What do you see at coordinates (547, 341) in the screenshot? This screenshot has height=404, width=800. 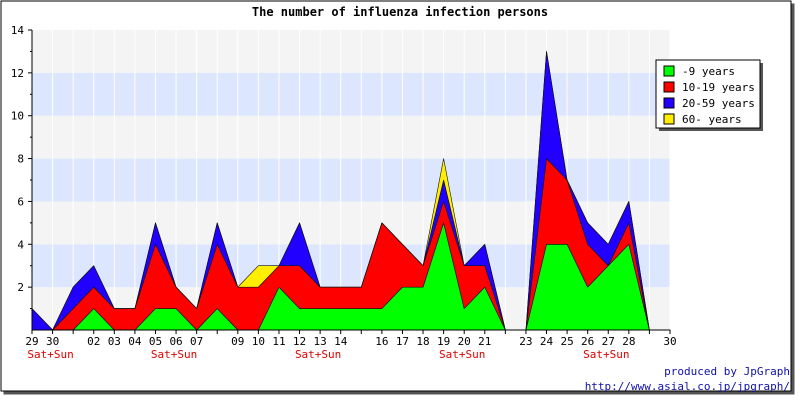 I see `x-tick-label: 24` at bounding box center [547, 341].